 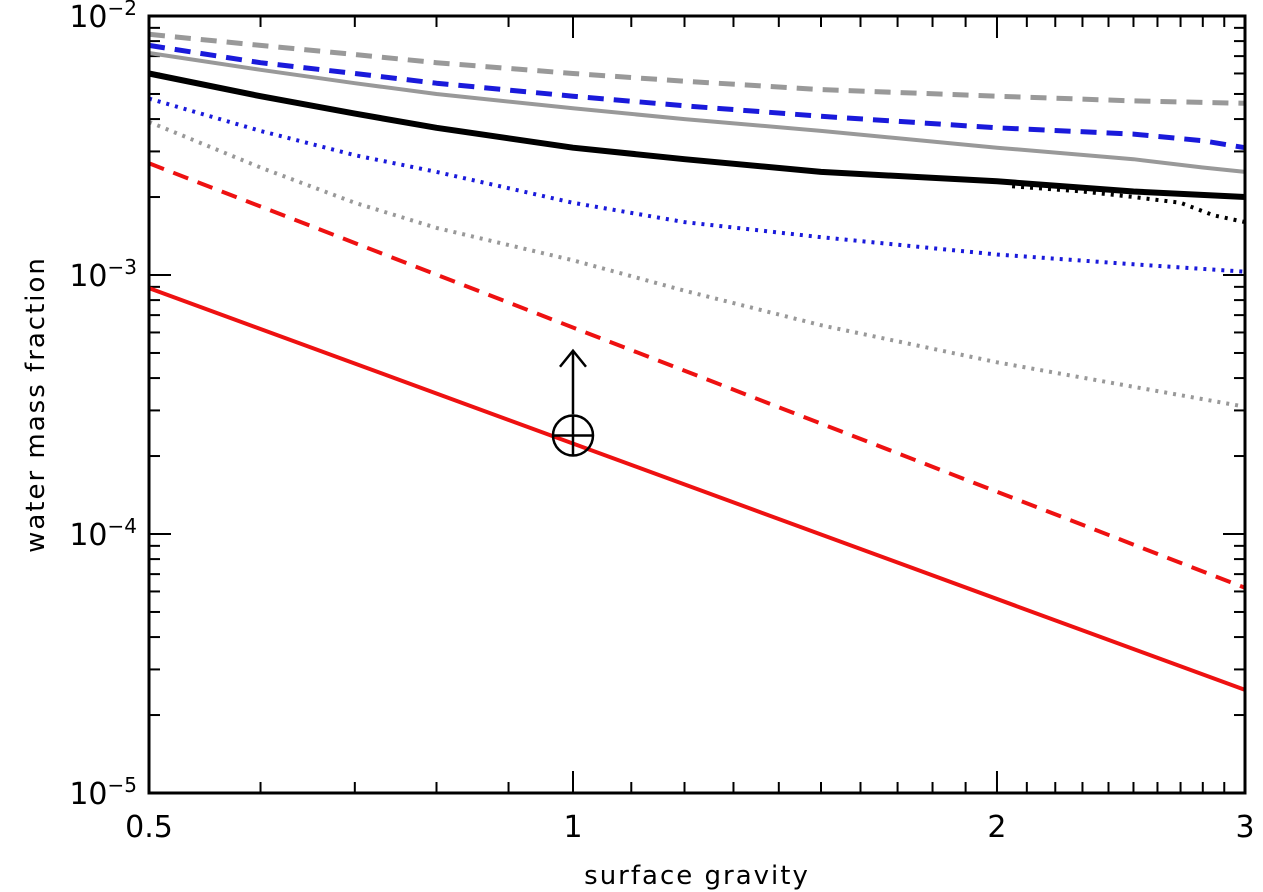 I want to click on y-tick-label: 10⁻², so click(x=103, y=17).